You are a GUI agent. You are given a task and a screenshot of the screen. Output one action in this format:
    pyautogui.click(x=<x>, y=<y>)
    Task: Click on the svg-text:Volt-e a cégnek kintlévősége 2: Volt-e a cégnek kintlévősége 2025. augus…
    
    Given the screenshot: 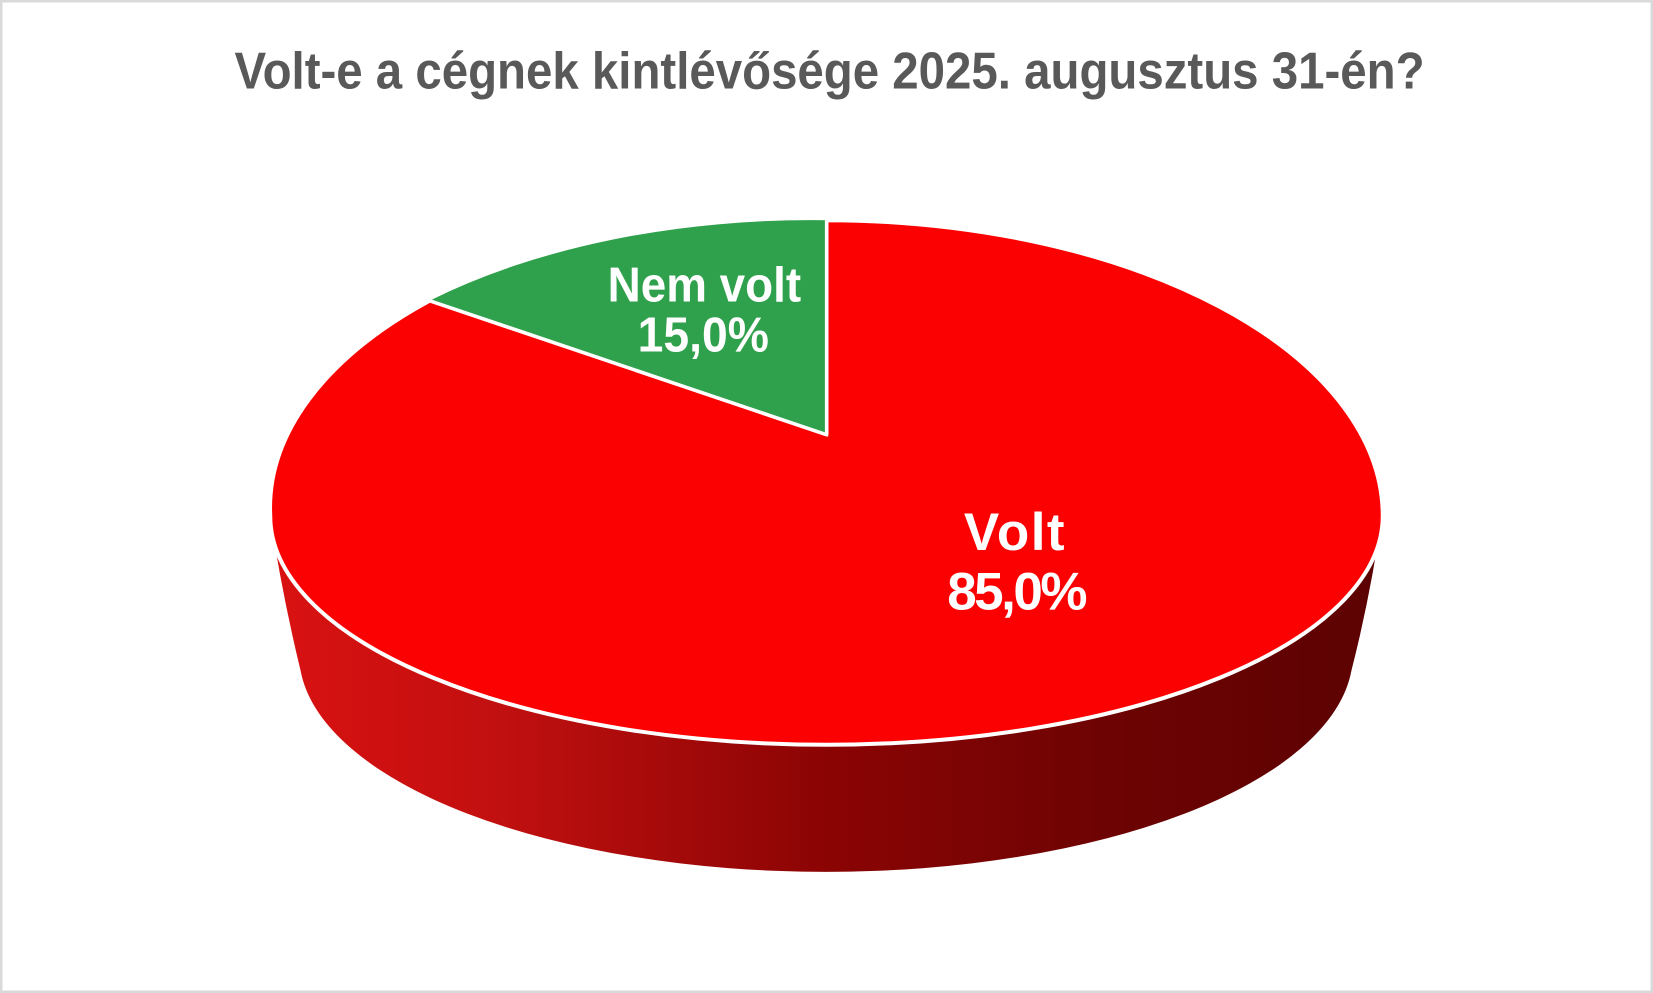 What is the action you would take?
    pyautogui.click(x=829, y=70)
    